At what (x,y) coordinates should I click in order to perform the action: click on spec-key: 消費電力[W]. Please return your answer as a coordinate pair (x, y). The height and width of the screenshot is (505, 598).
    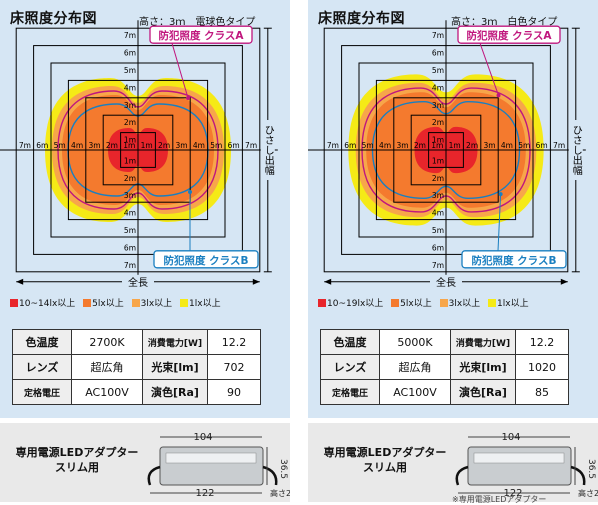
    Looking at the image, I should click on (175, 342).